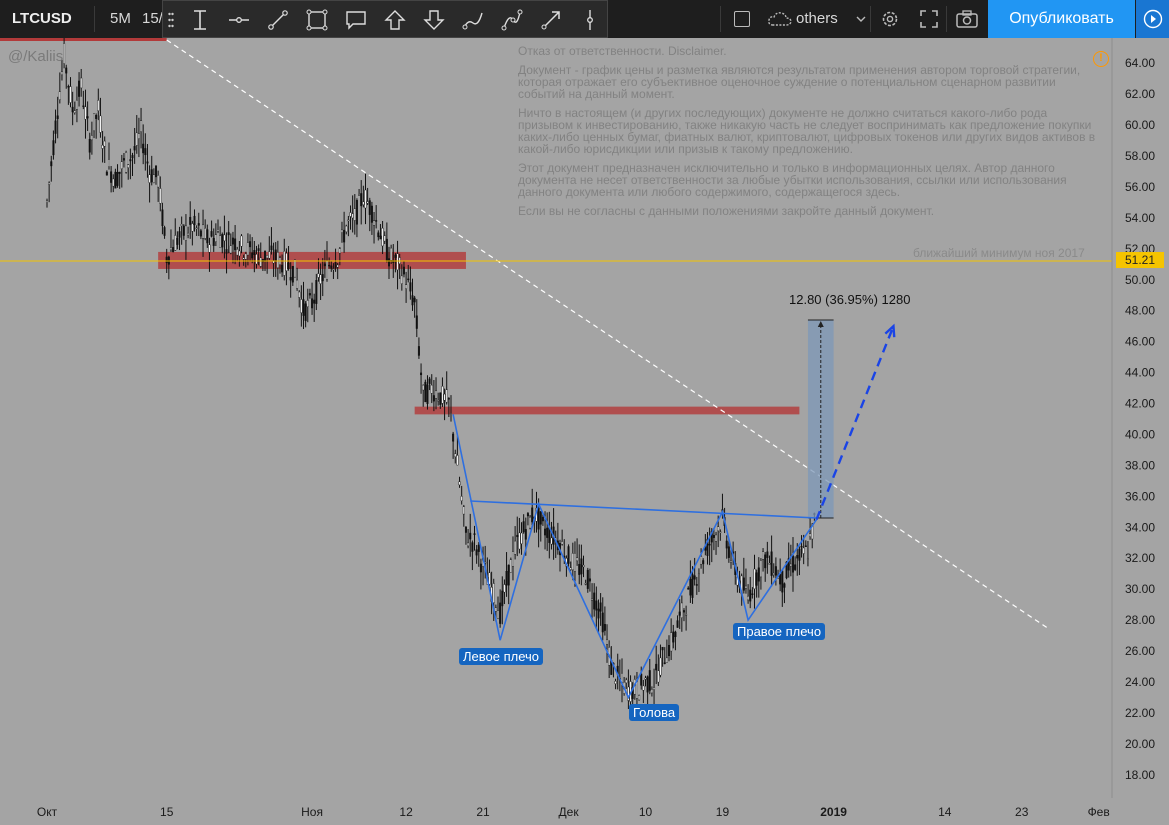  I want to click on y-tick-label: 62.00, so click(1140, 94).